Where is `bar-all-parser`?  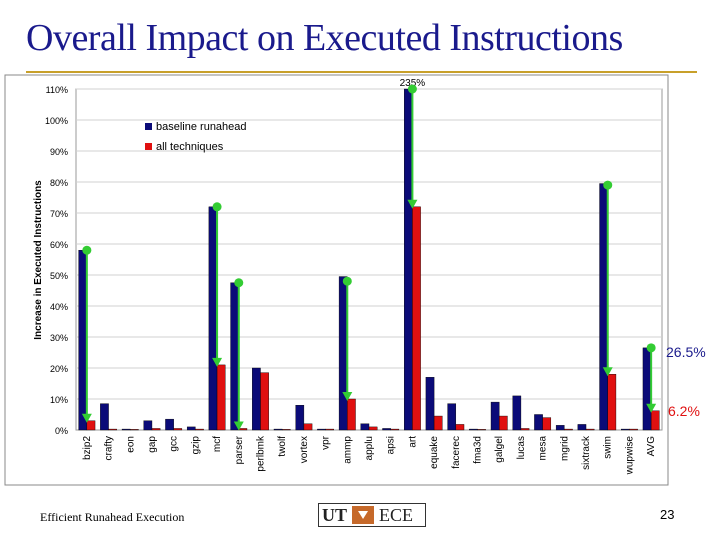
bar-all-parser is located at coordinates (243, 429).